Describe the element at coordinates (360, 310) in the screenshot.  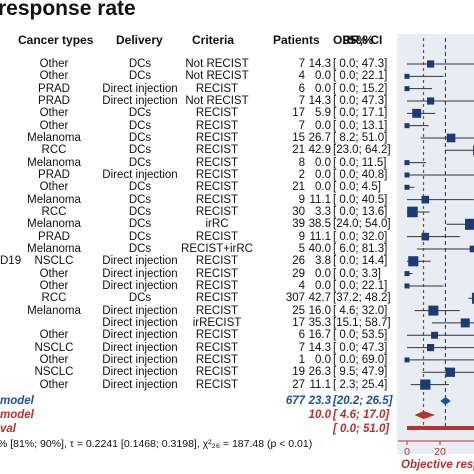
I see `ci-cell: [ 4.6; 32.0]` at that location.